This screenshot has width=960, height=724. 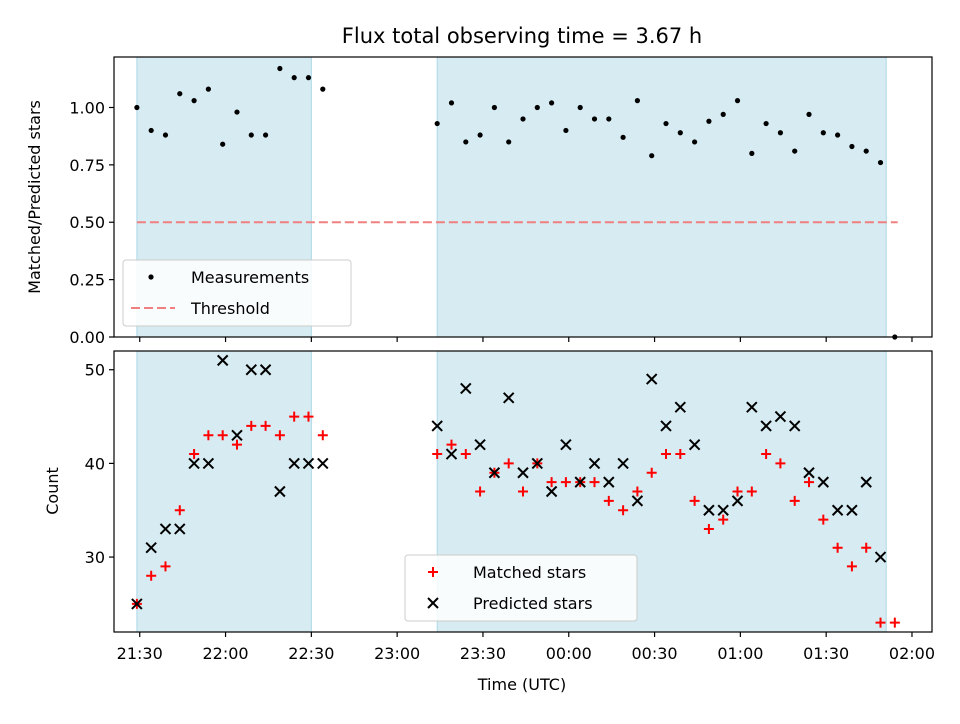 I want to click on x-tick-label: 02:00, so click(x=912, y=653).